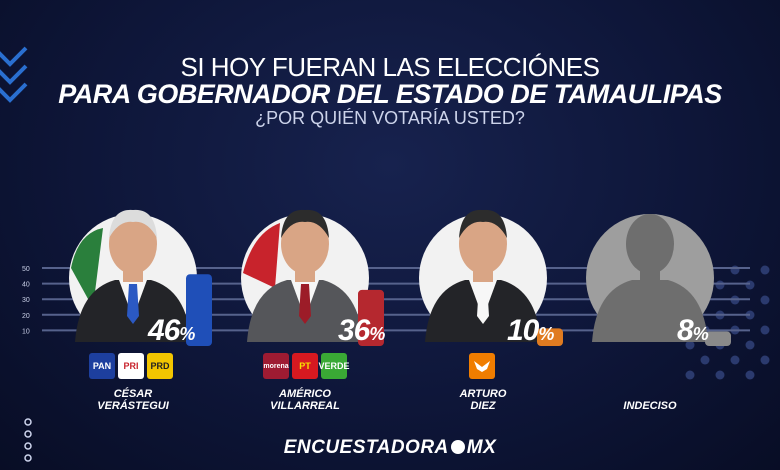  What do you see at coordinates (693, 330) in the screenshot?
I see `value-label: 8%` at bounding box center [693, 330].